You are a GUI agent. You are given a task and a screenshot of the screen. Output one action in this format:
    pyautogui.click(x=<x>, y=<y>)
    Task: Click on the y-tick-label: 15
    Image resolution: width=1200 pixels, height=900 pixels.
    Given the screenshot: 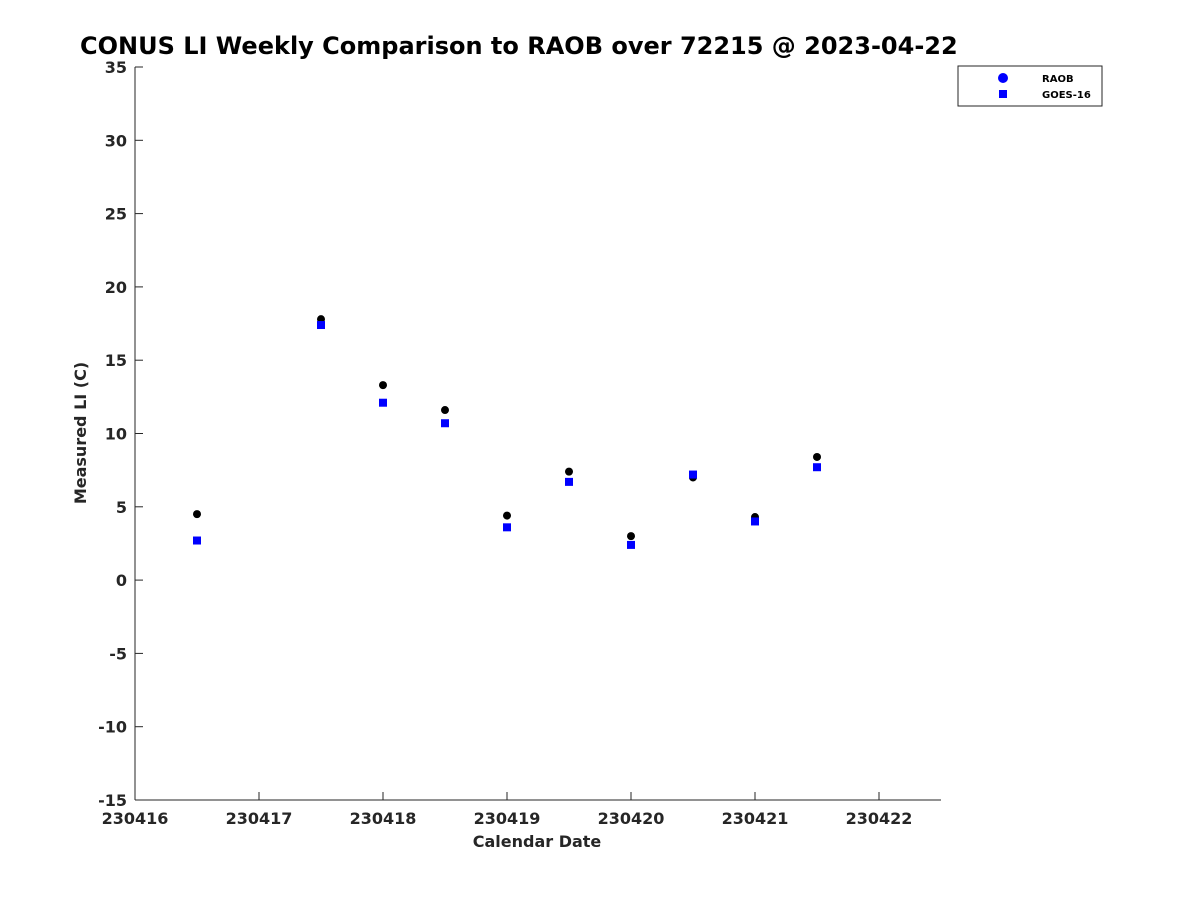 What is the action you would take?
    pyautogui.click(x=116, y=360)
    